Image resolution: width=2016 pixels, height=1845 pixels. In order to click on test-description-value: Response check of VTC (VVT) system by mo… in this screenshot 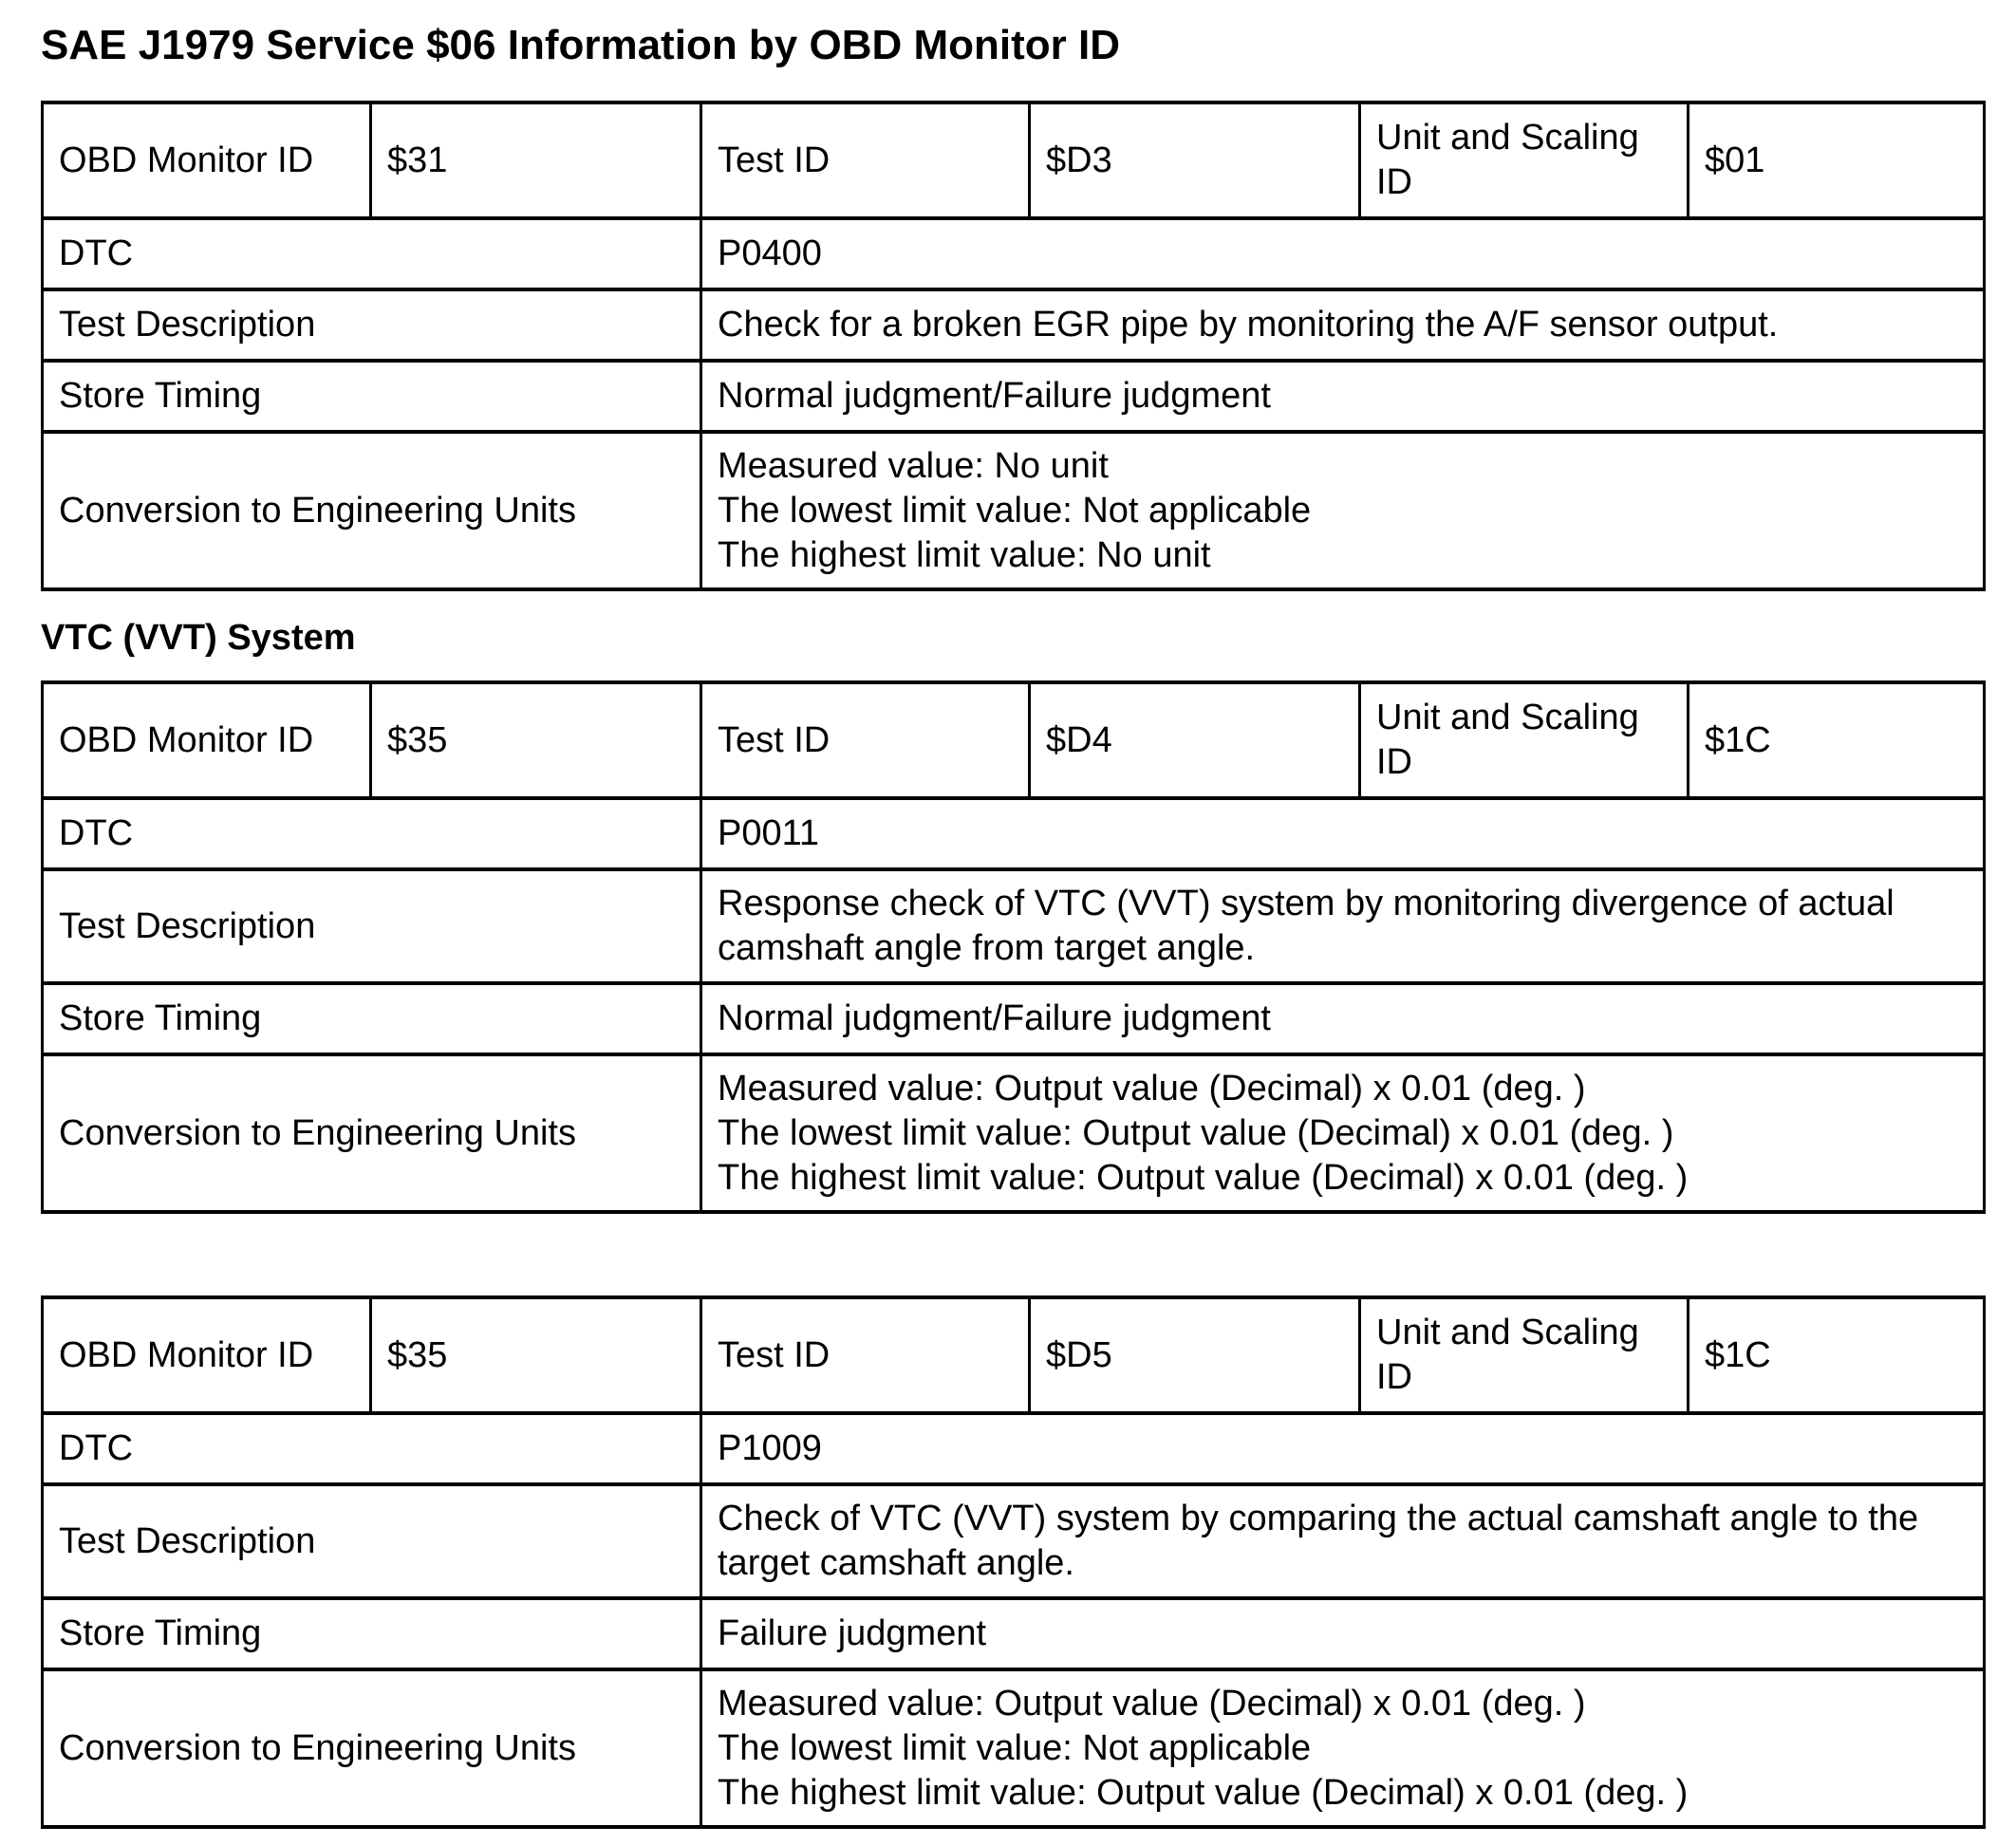, I will do `click(1343, 926)`.